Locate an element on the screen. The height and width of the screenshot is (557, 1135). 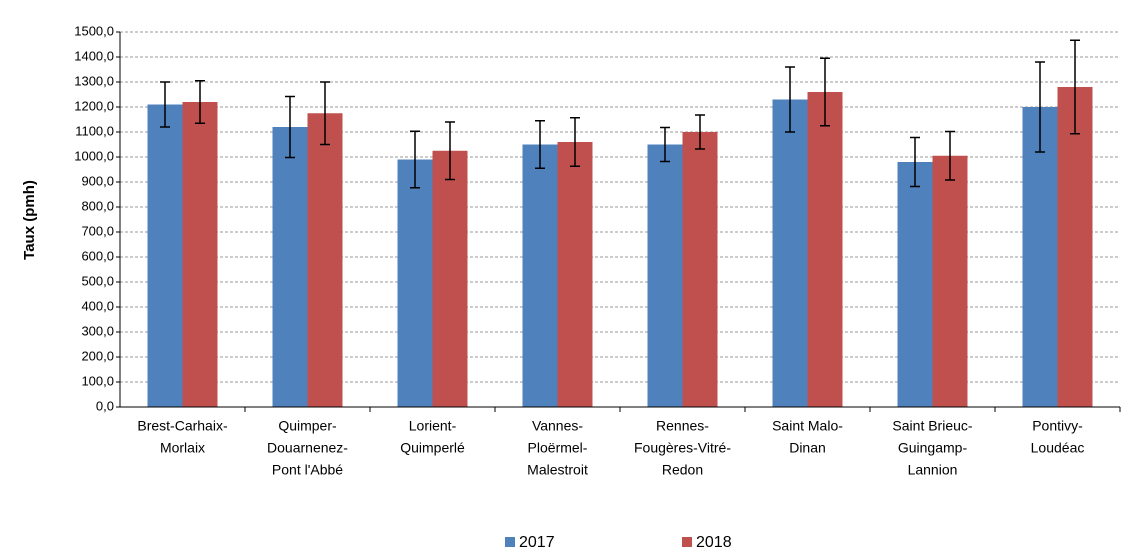
y-tick-label: 1200,0 is located at coordinates (94, 105).